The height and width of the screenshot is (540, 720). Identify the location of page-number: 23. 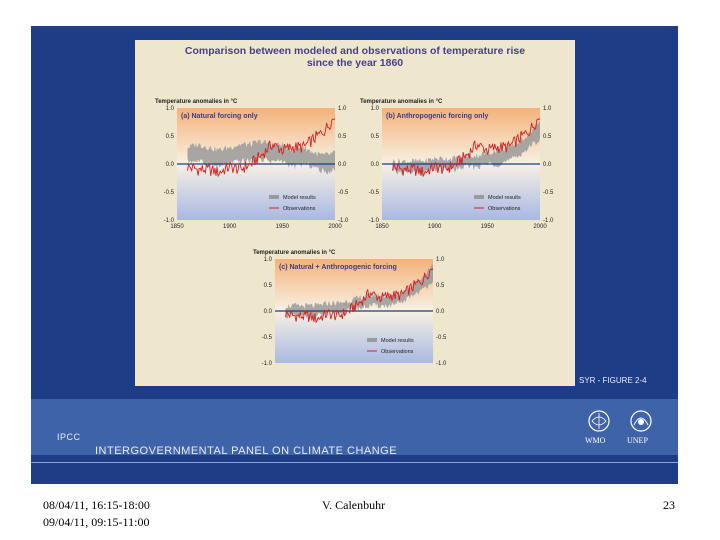
(669, 505).